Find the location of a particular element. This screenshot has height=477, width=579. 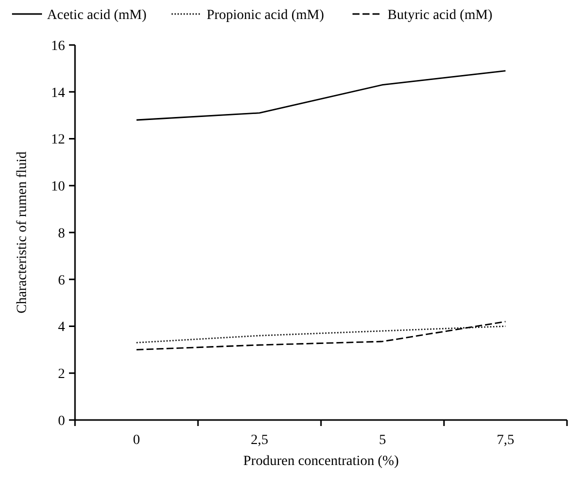

y-tick-label: 12 is located at coordinates (58, 140).